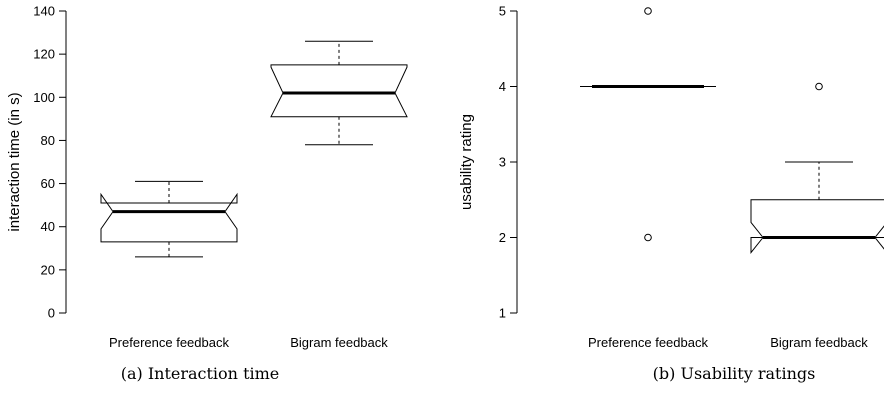  What do you see at coordinates (48, 183) in the screenshot?
I see `y-tick-label: 60` at bounding box center [48, 183].